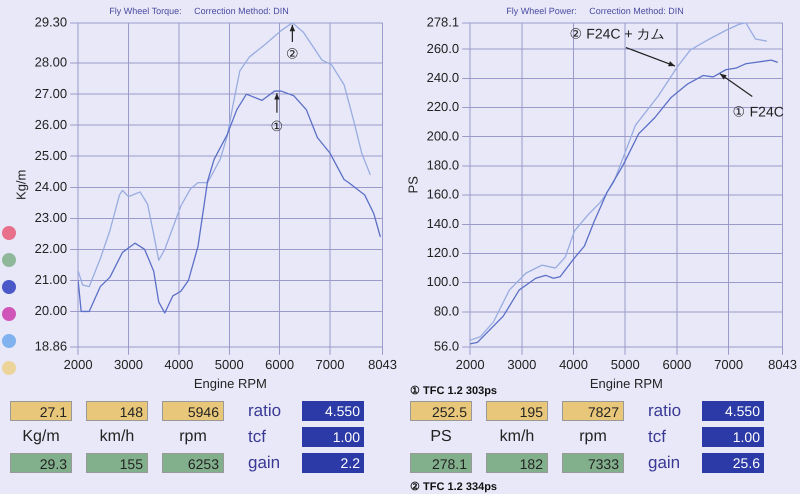  What do you see at coordinates (51, 346) in the screenshot?
I see `y-tick-label: 18.86` at bounding box center [51, 346].